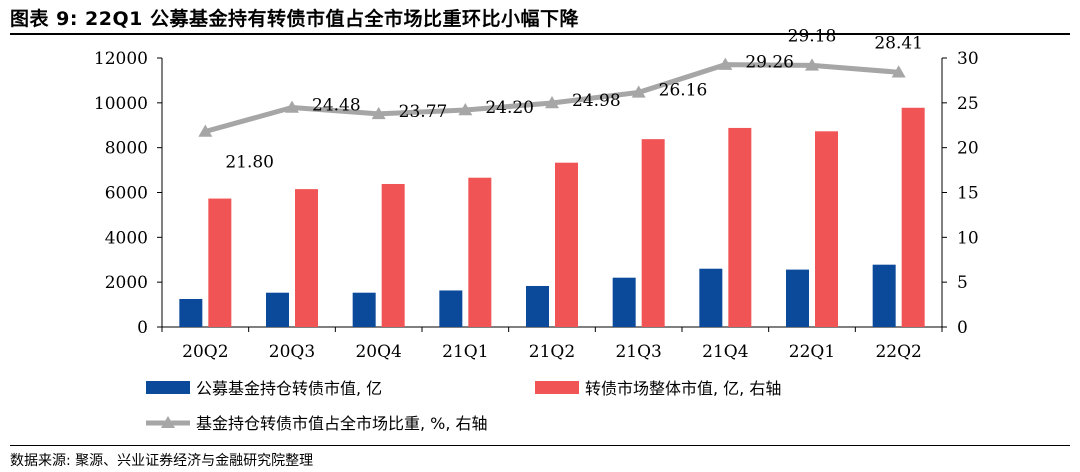 Image resolution: width=1080 pixels, height=472 pixels. I want to click on x-tick-label: 22Q2, so click(898, 352).